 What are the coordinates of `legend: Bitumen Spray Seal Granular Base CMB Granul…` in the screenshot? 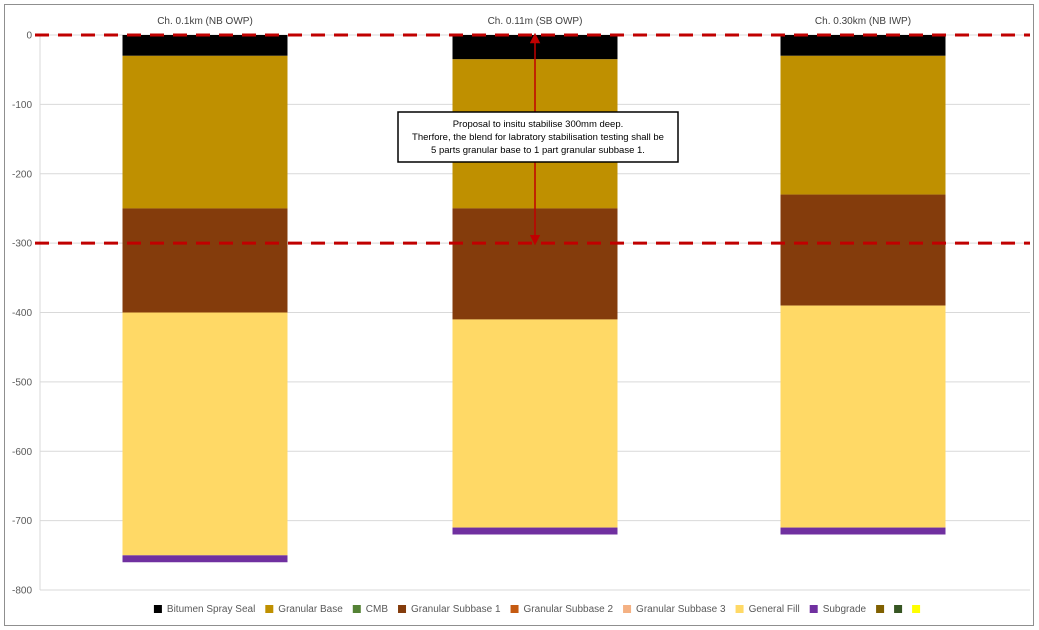 It's located at (537, 609).